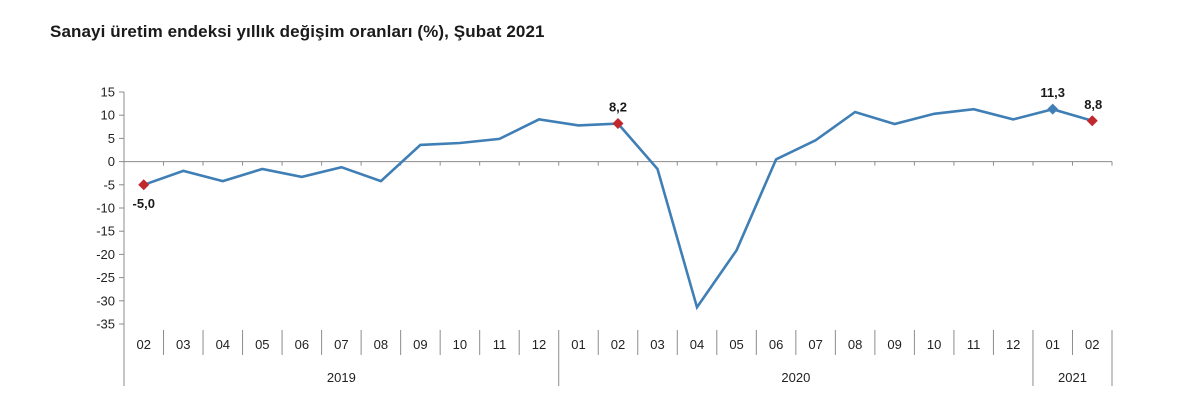  Describe the element at coordinates (105, 277) in the screenshot. I see `y-tick-label: -25` at that location.